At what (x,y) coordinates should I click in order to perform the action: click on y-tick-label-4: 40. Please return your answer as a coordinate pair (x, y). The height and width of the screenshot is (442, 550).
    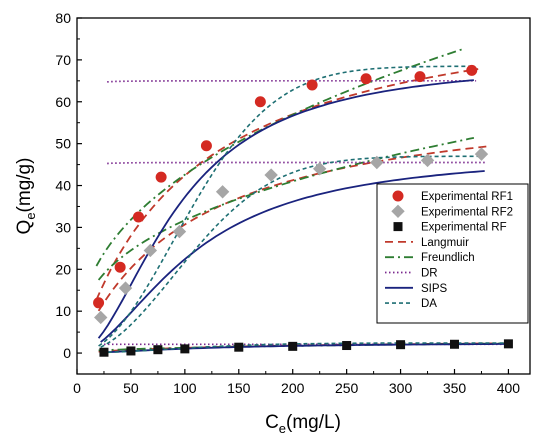
    Looking at the image, I should click on (63, 186).